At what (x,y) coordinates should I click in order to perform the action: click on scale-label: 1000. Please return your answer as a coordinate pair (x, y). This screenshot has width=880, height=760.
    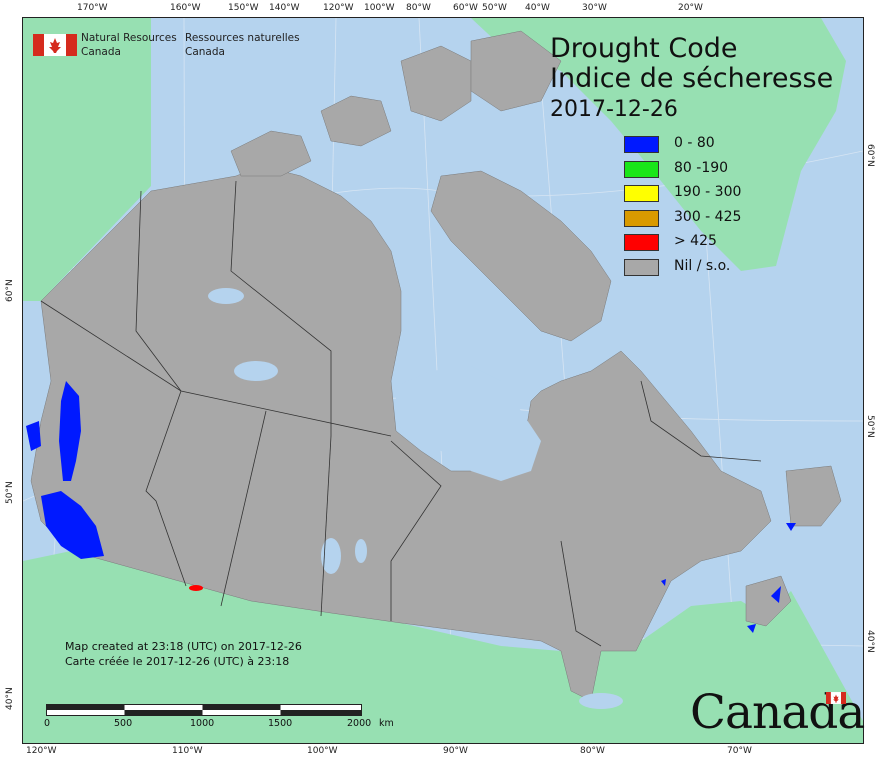
    Looking at the image, I should click on (202, 723).